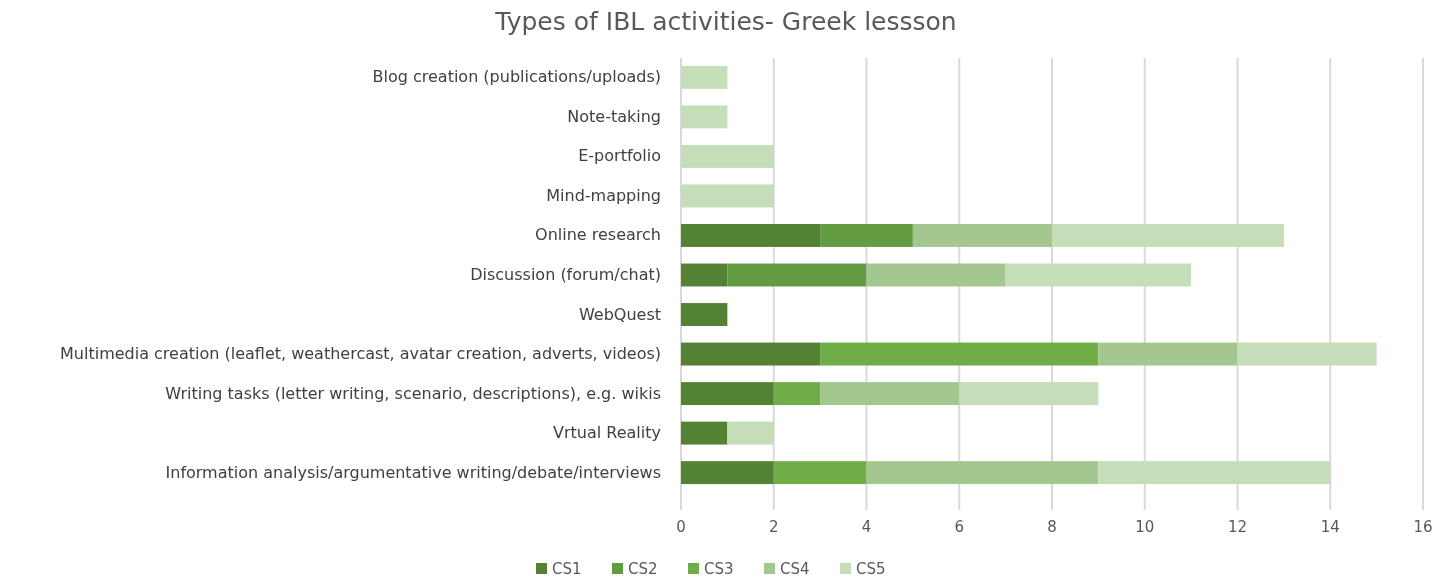  Describe the element at coordinates (1237, 527) in the screenshot. I see `x-tick-label: 12` at that location.